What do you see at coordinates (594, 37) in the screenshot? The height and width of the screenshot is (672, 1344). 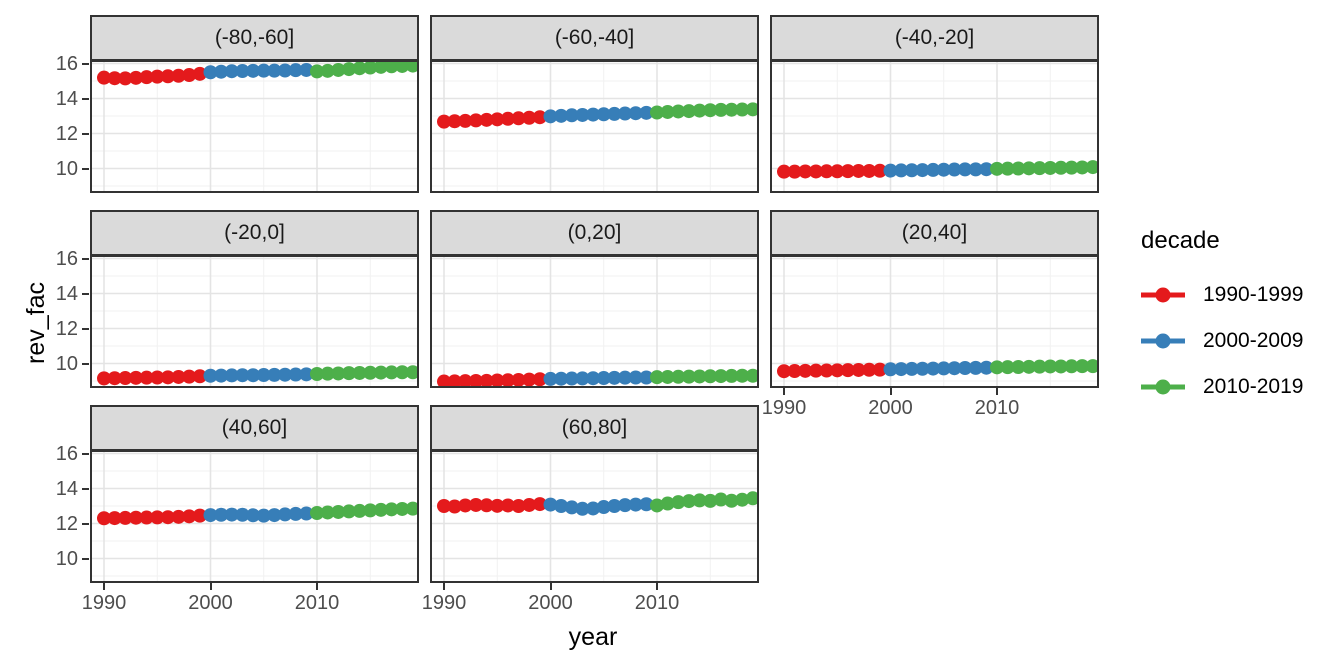 I see `facet-strip-label: (-60,-40]` at bounding box center [594, 37].